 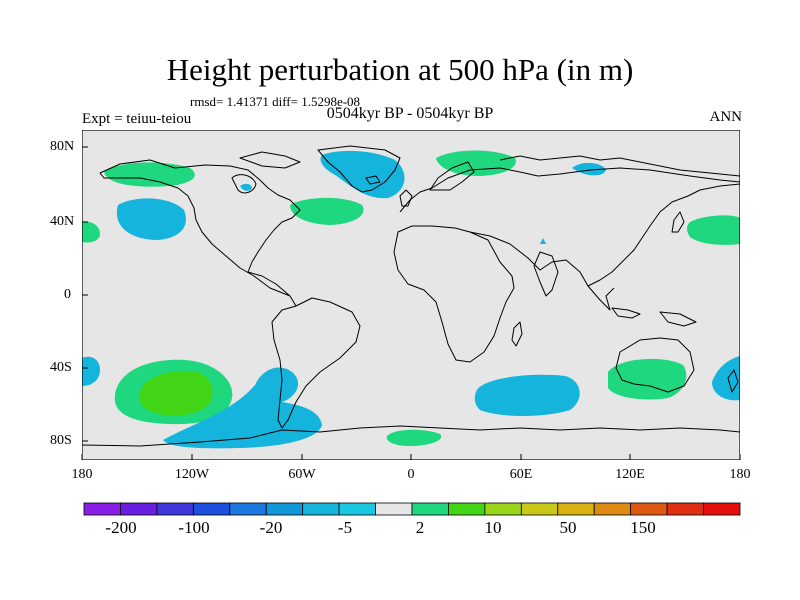 What do you see at coordinates (568, 527) in the screenshot?
I see `colorbar-label: 50` at bounding box center [568, 527].